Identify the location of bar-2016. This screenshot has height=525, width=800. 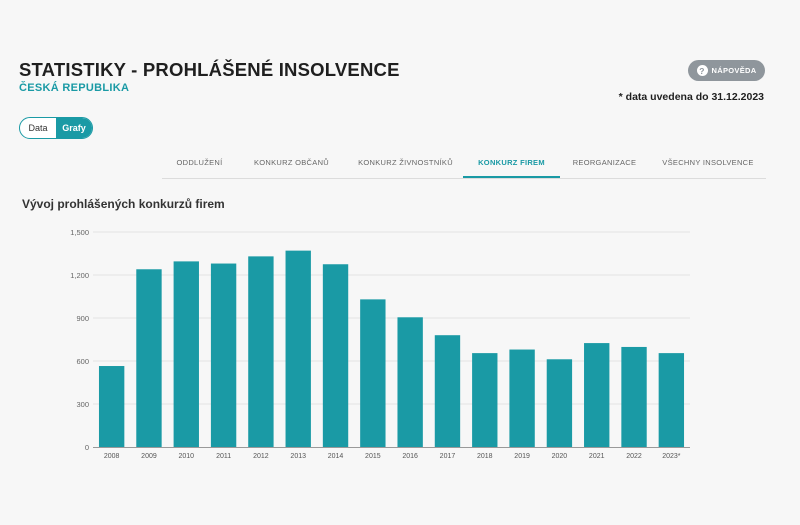
(410, 382).